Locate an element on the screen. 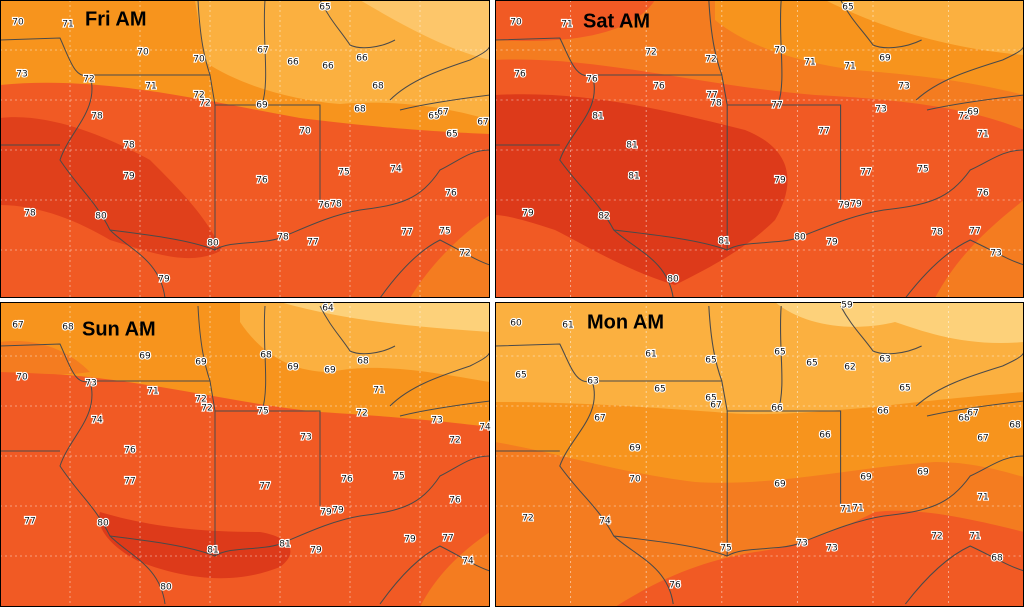  temperature-label: 62 is located at coordinates (849, 368).